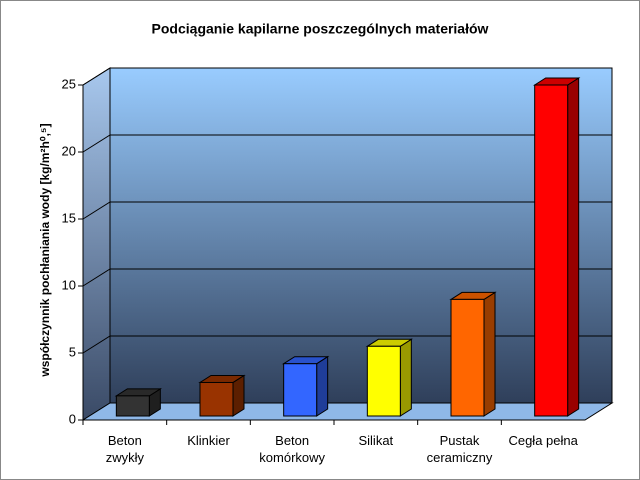 This screenshot has width=640, height=480. Describe the element at coordinates (376, 440) in the screenshot. I see `x-tick-label: Silikat` at that location.